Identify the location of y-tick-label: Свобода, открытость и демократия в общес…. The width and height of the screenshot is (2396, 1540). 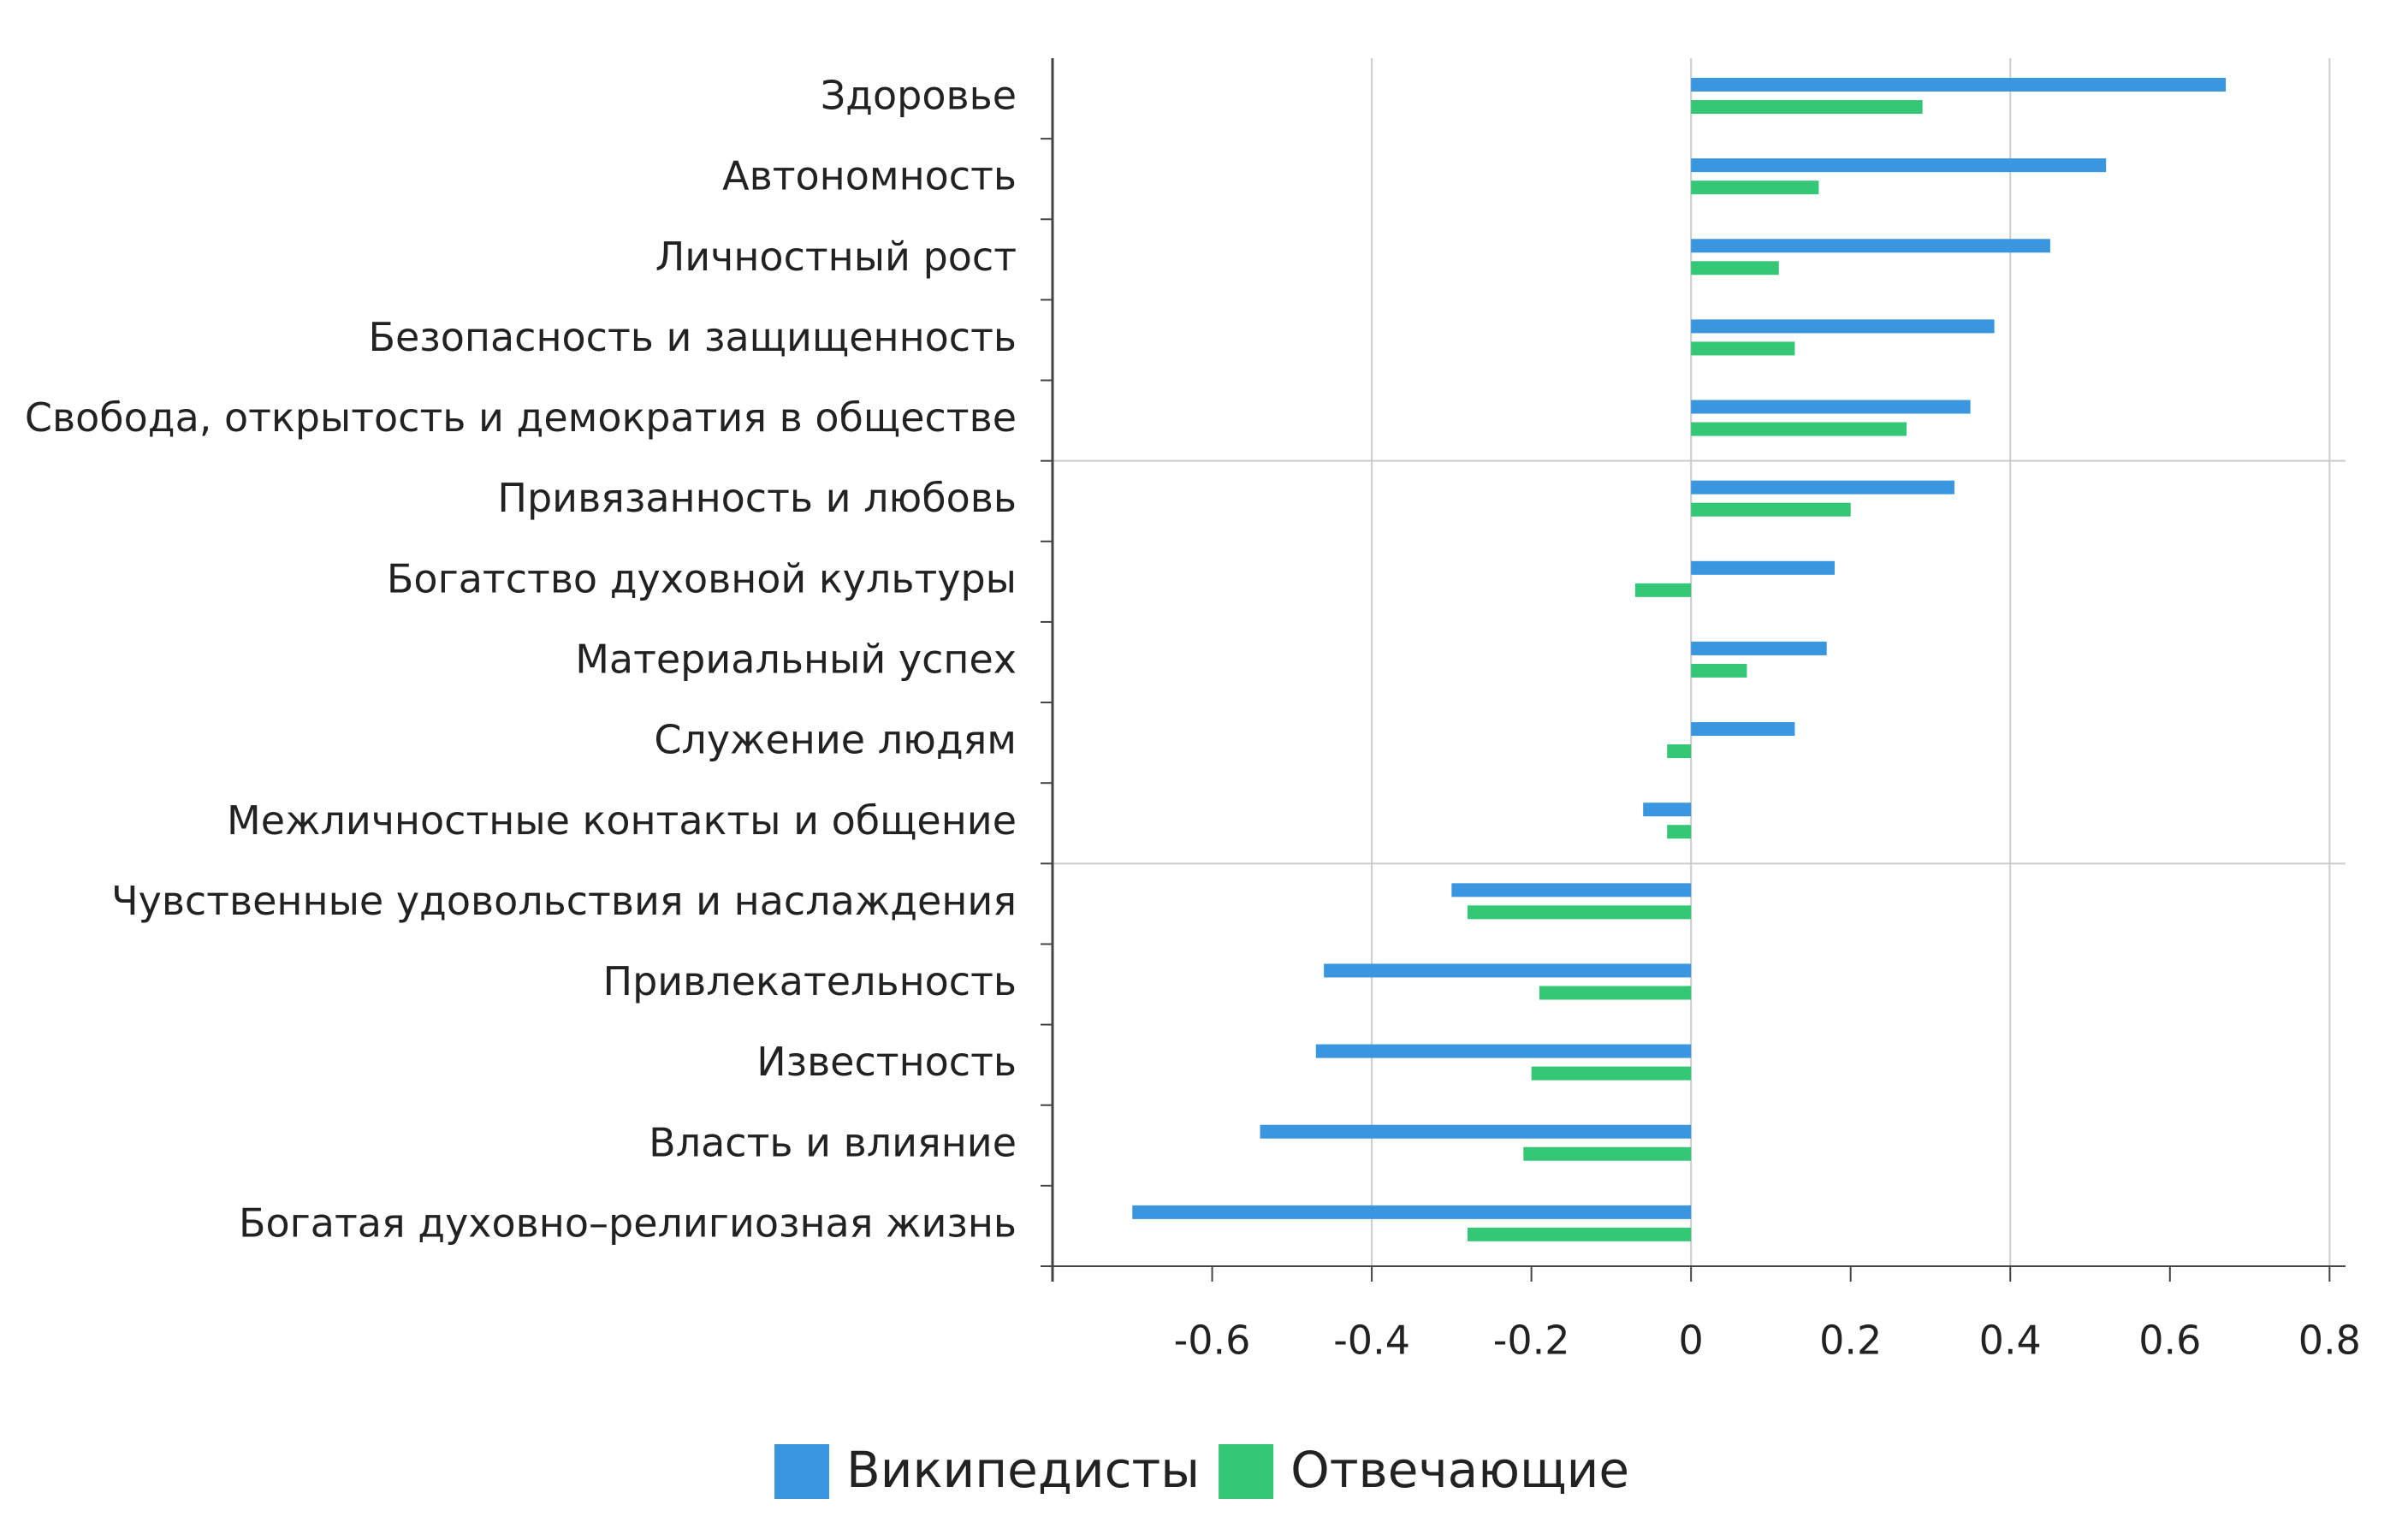
(521, 417).